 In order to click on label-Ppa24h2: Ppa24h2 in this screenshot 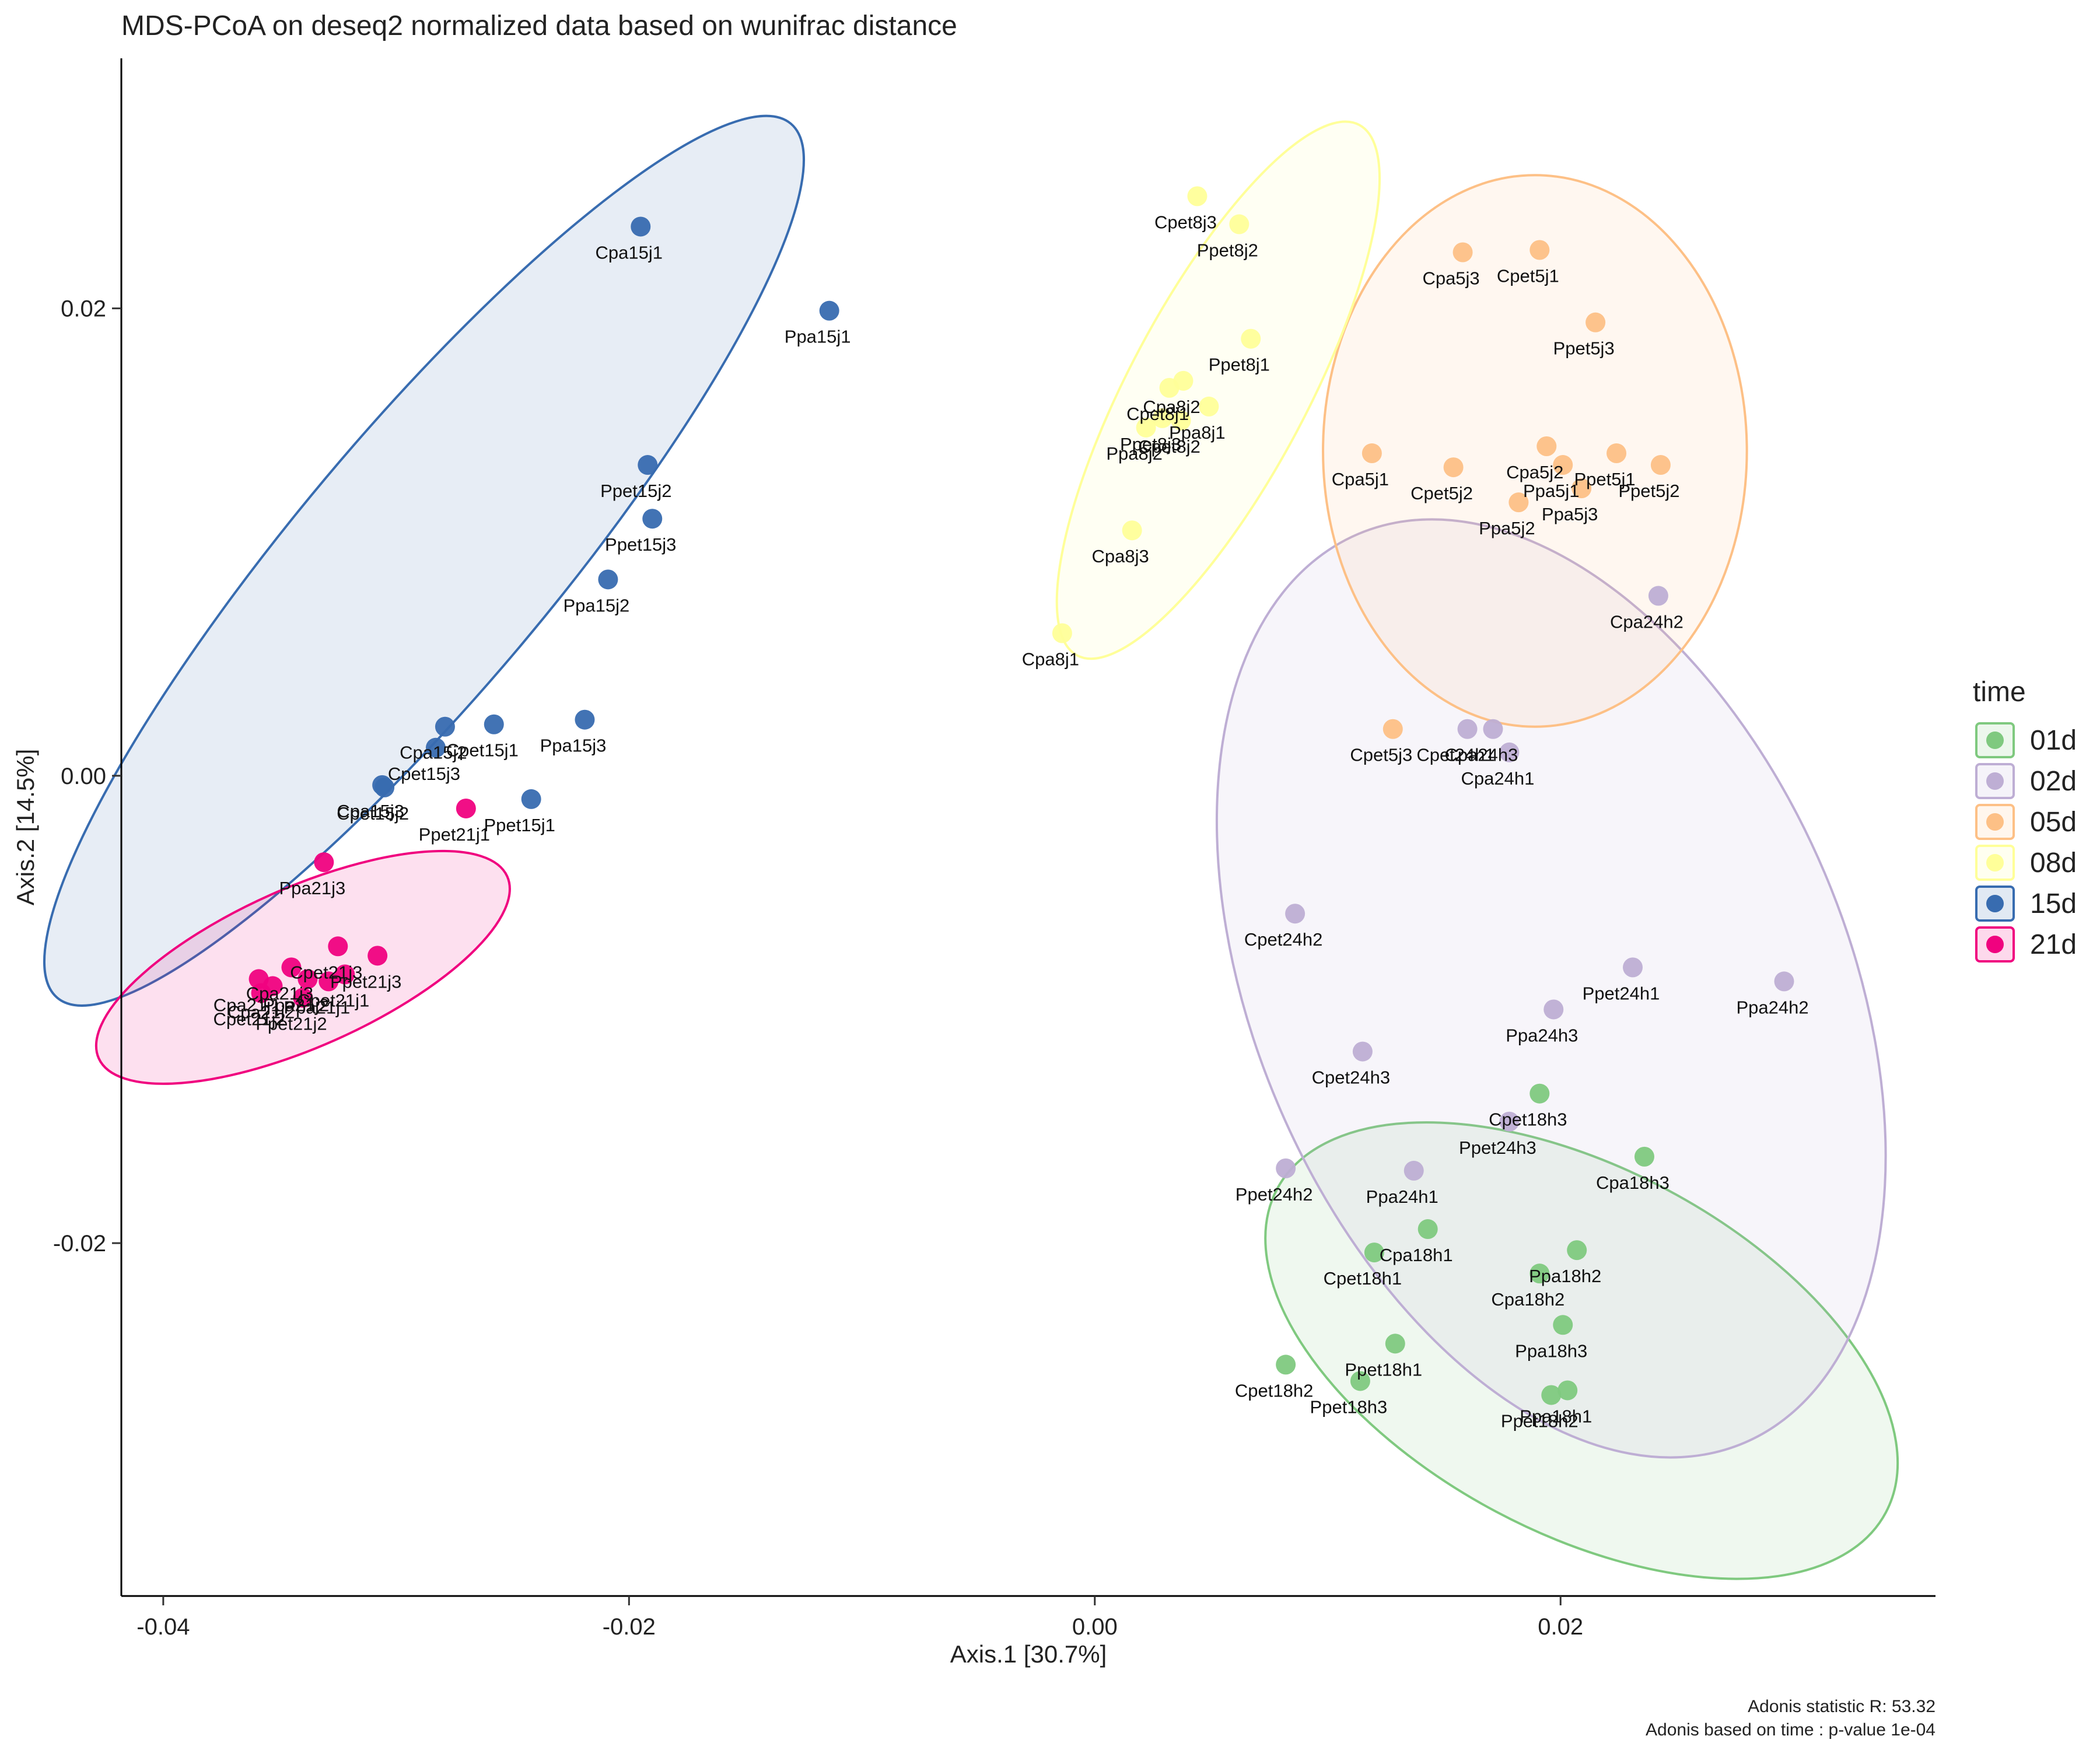, I will do `click(1772, 1007)`.